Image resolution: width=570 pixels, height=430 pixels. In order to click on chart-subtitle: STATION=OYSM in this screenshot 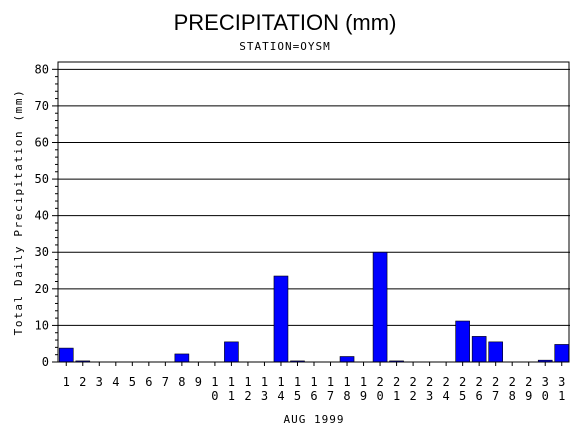, I will do `click(284, 46)`.